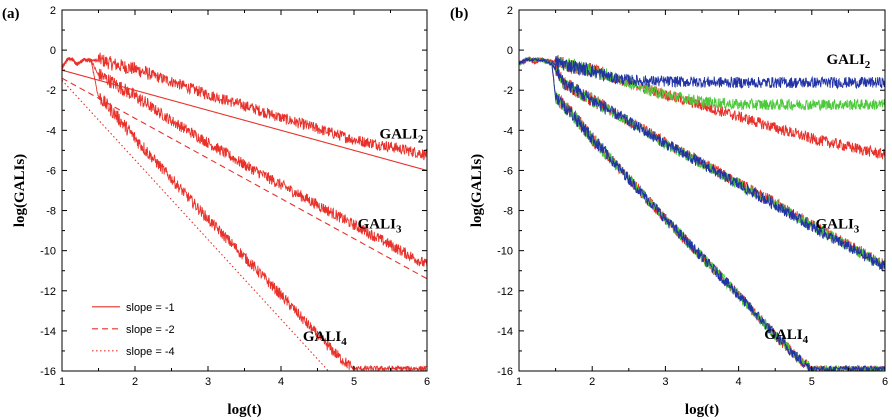 This screenshot has width=892, height=420. What do you see at coordinates (244, 120) in the screenshot?
I see `reference-line` at bounding box center [244, 120].